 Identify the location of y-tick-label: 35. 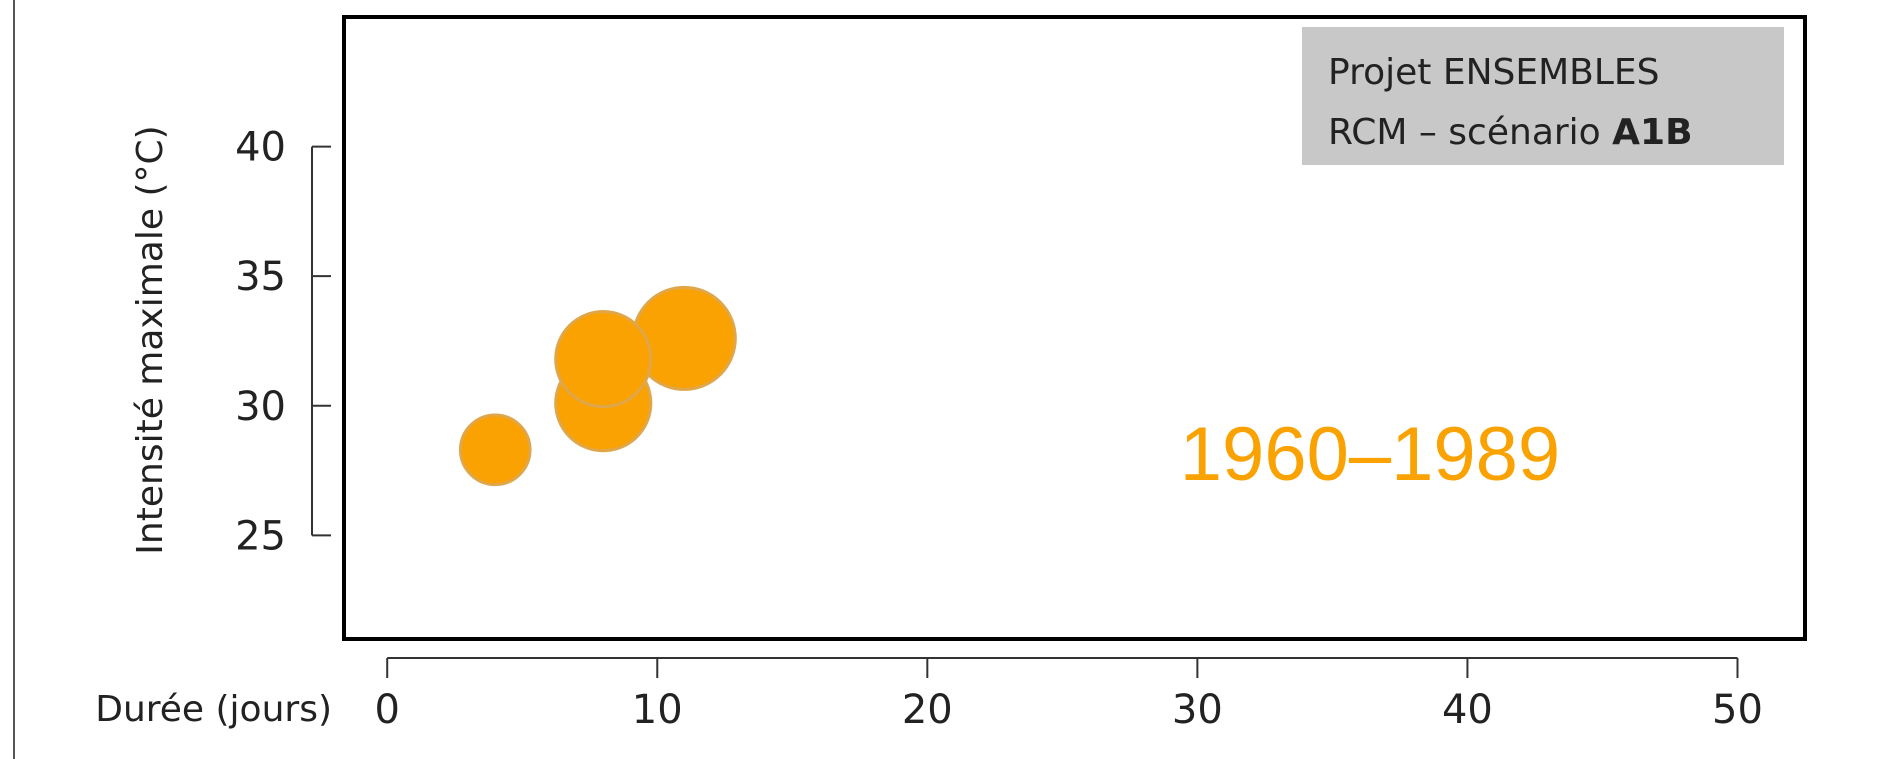
(260, 277).